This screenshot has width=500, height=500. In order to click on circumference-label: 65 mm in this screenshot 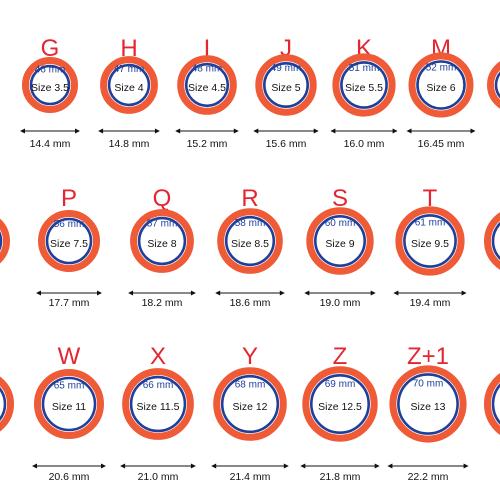, I will do `click(69, 385)`.